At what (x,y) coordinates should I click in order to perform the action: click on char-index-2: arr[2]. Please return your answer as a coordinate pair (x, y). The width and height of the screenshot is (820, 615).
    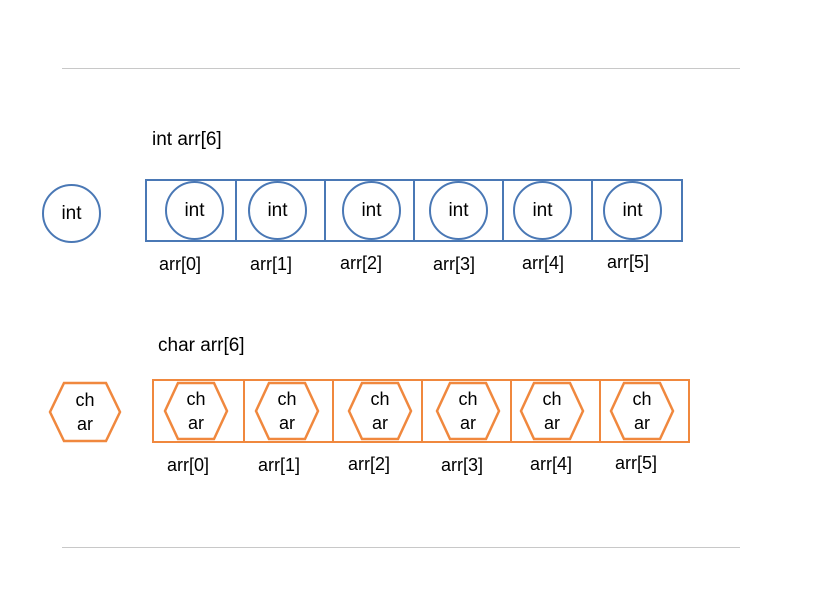
    Looking at the image, I should click on (368, 464).